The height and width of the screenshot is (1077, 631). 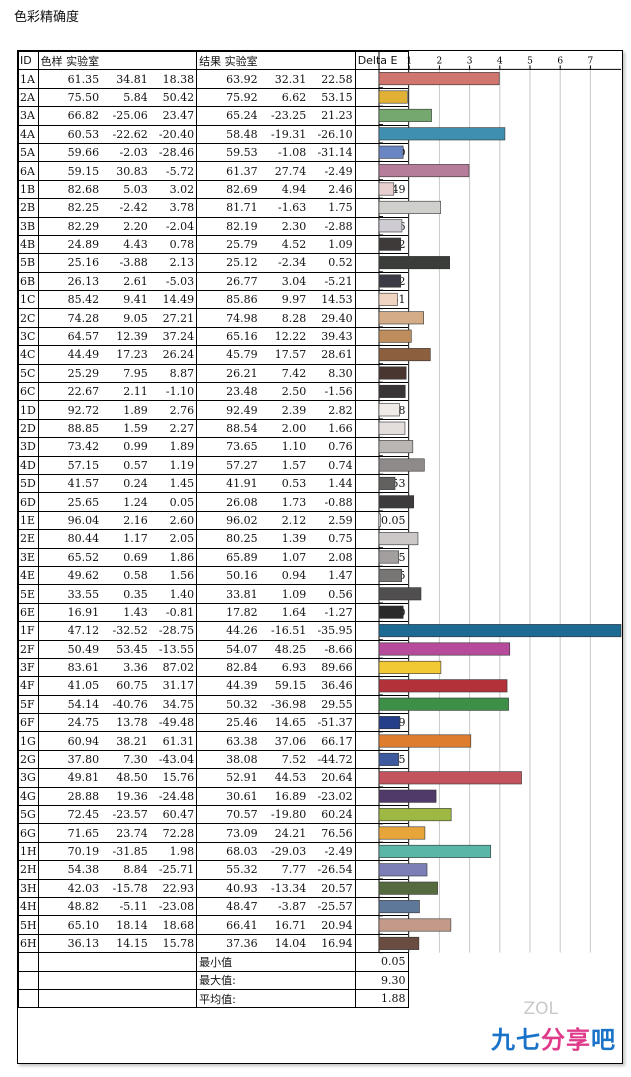 I want to click on result-b: 20.57, so click(x=332, y=888).